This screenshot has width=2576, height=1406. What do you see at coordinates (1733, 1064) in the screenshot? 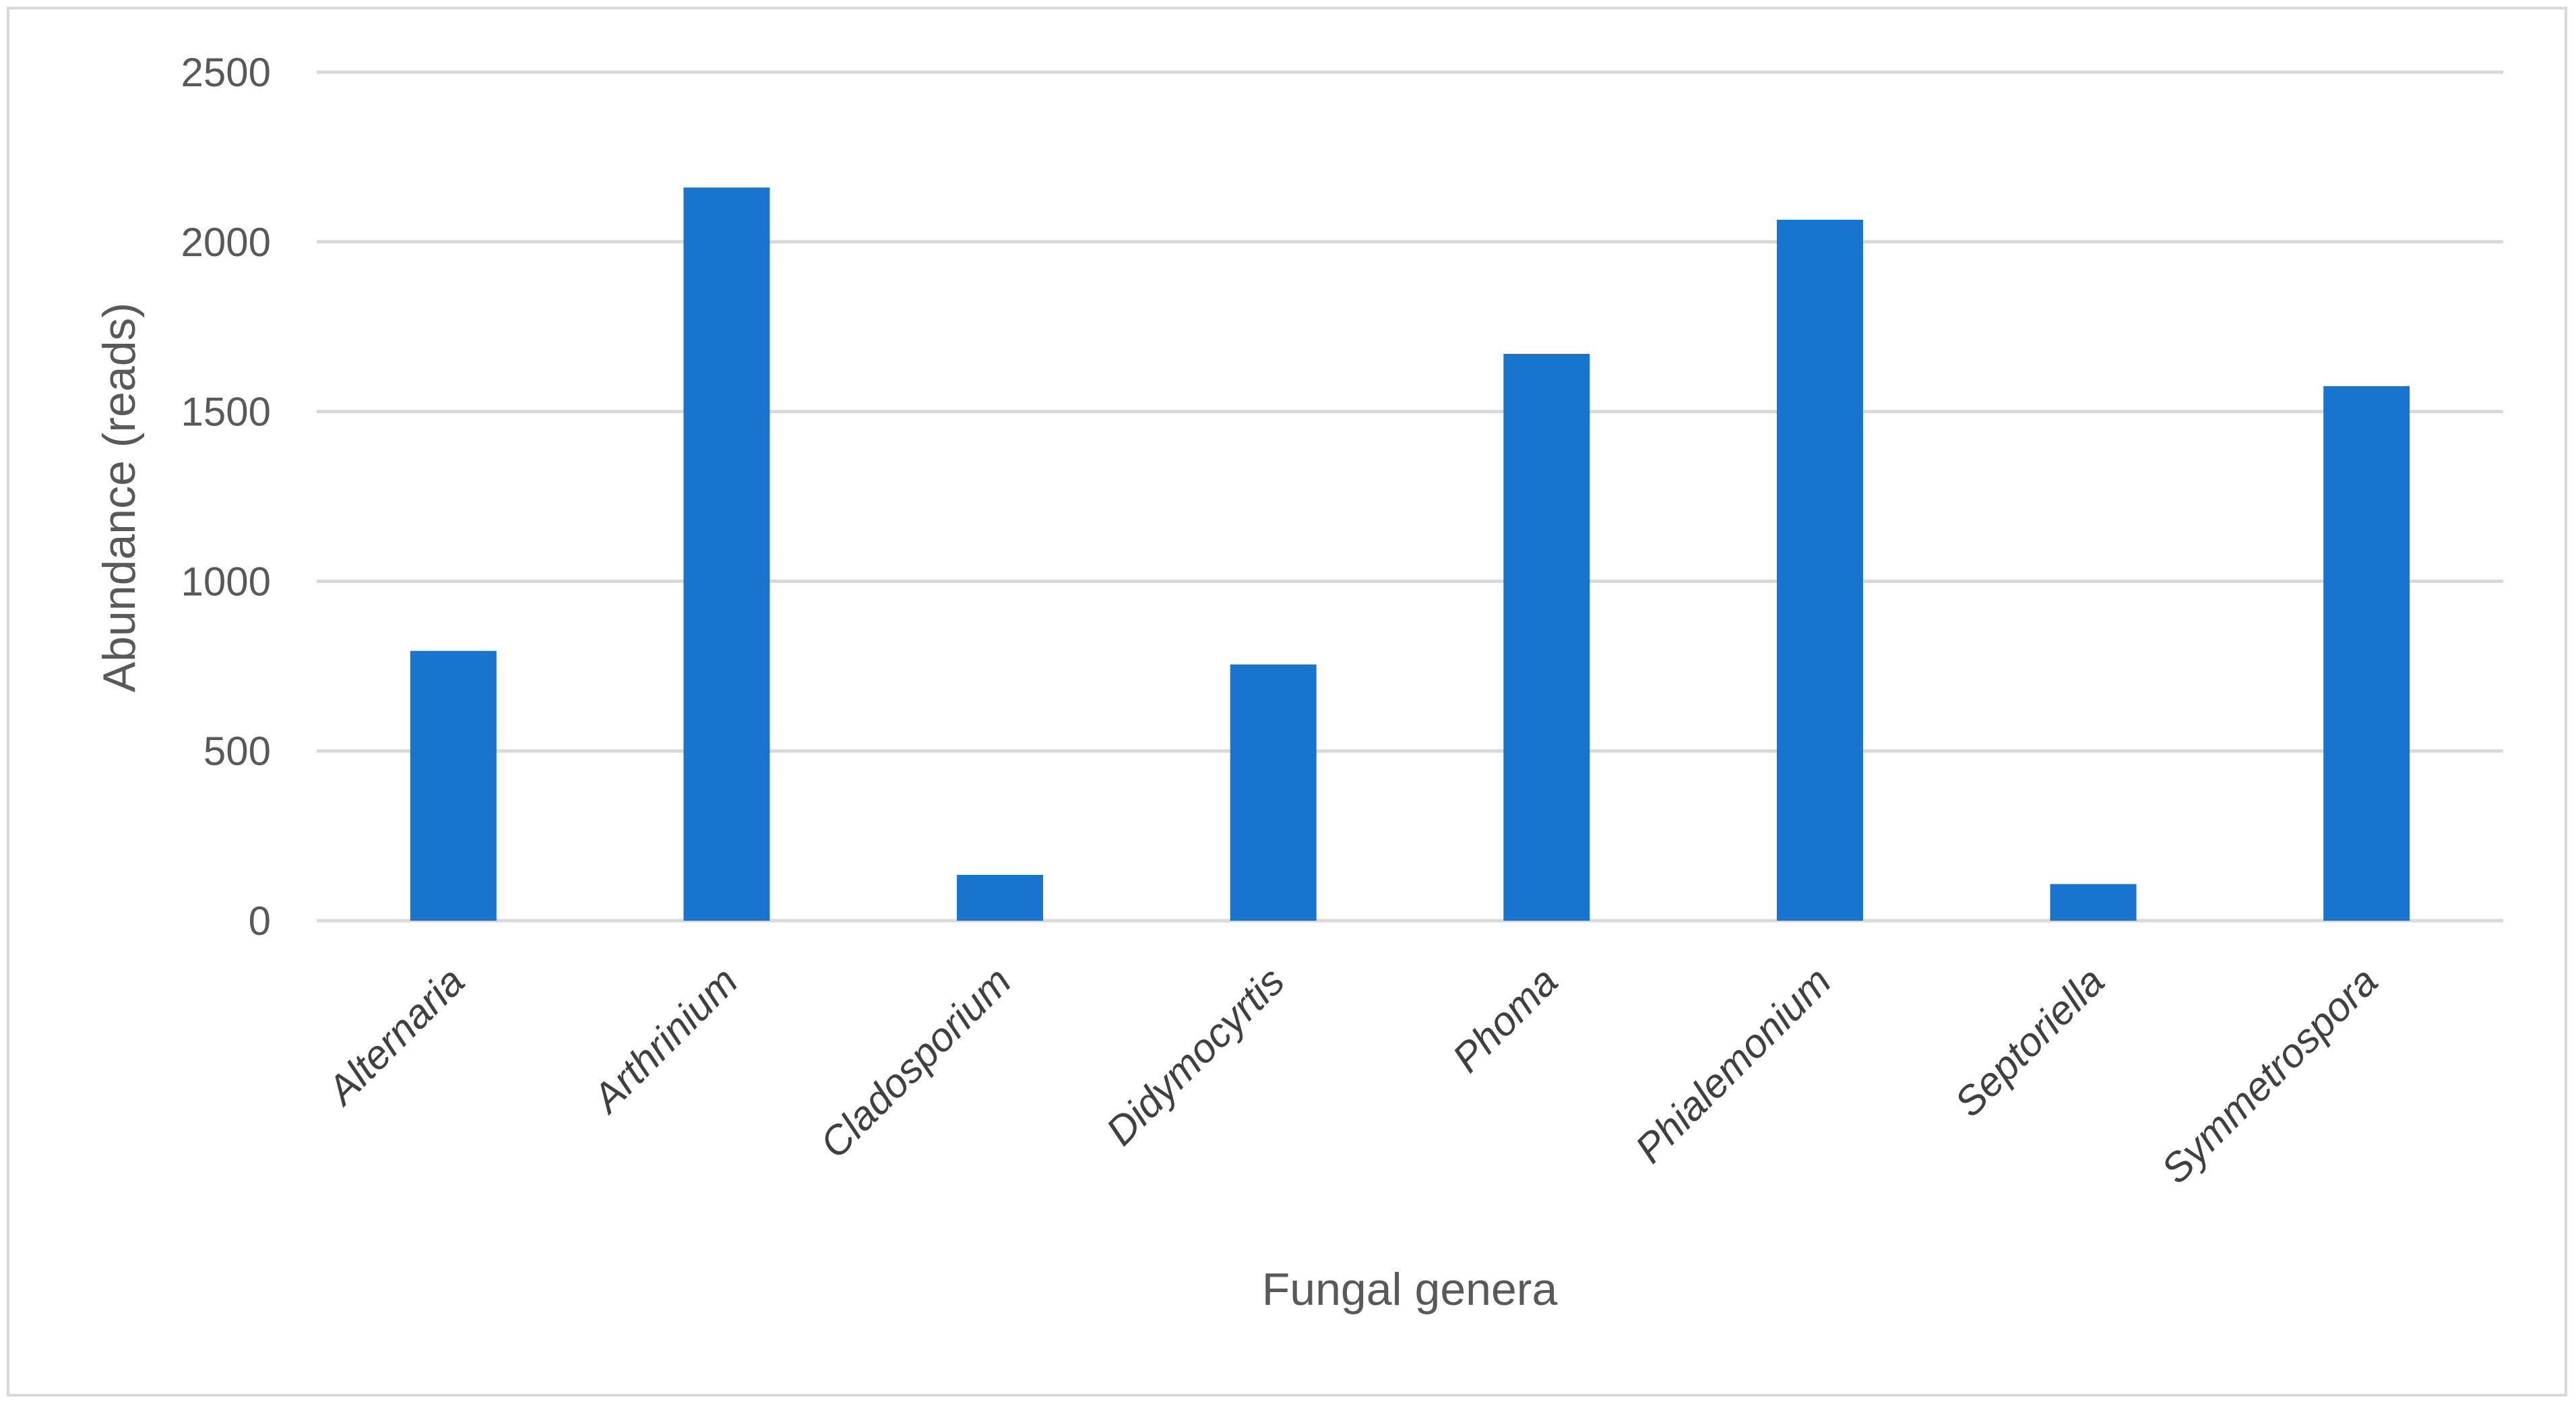
I see `x-tick-label: Phialemonium` at bounding box center [1733, 1064].